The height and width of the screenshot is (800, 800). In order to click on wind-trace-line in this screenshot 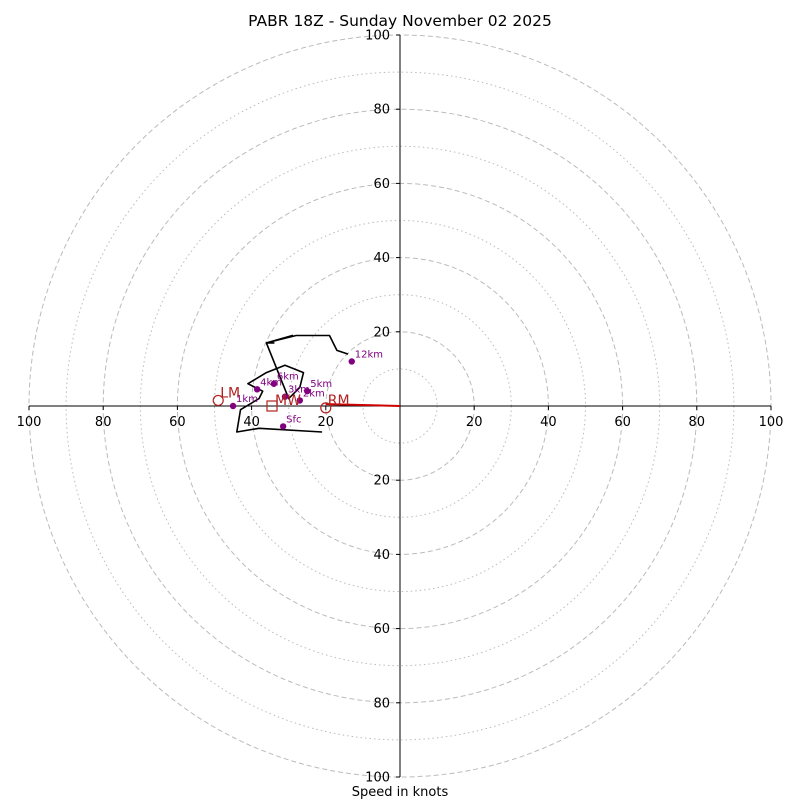, I will do `click(292, 383)`.